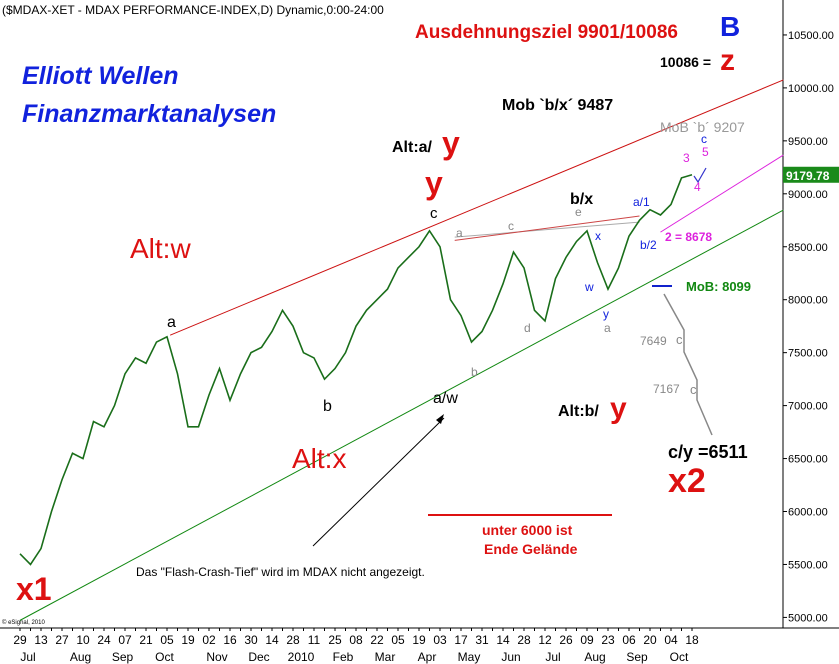  I want to click on y-tick-label: 7500.00, so click(808, 354).